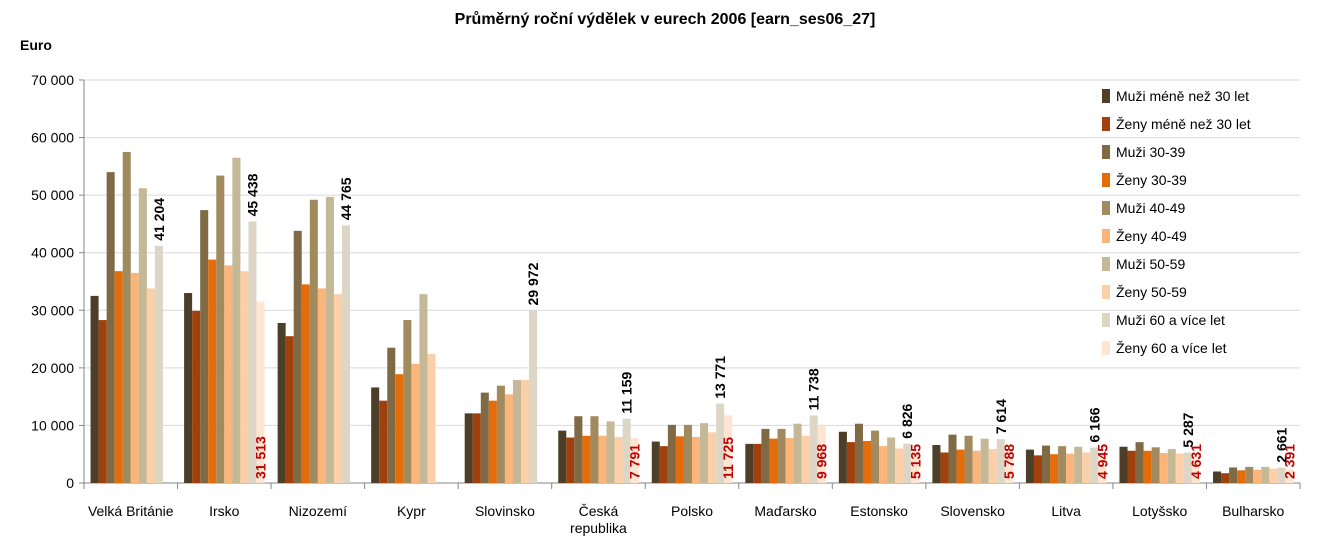 This screenshot has width=1330, height=546. Describe the element at coordinates (1150, 152) in the screenshot. I see `legend-label: Muži 30-39` at that location.